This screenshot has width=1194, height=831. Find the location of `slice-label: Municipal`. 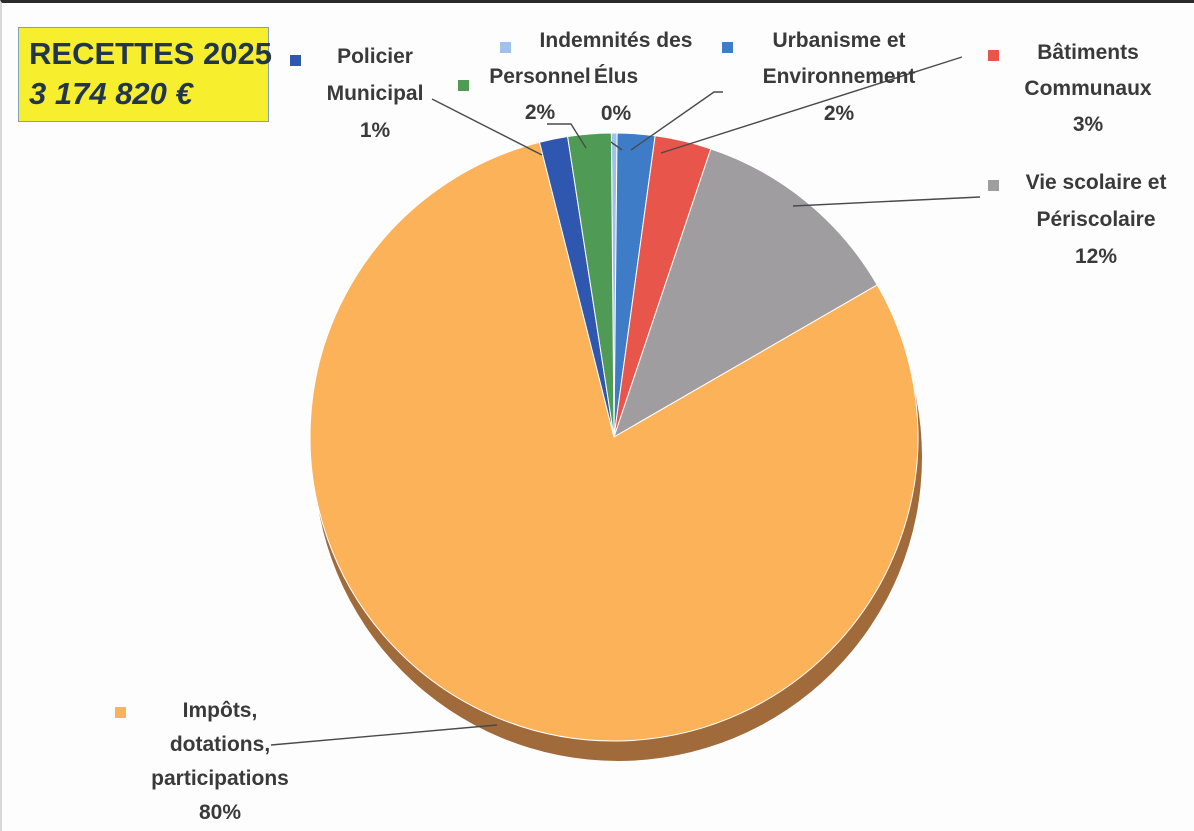

slice-label: Municipal is located at coordinates (375, 93).